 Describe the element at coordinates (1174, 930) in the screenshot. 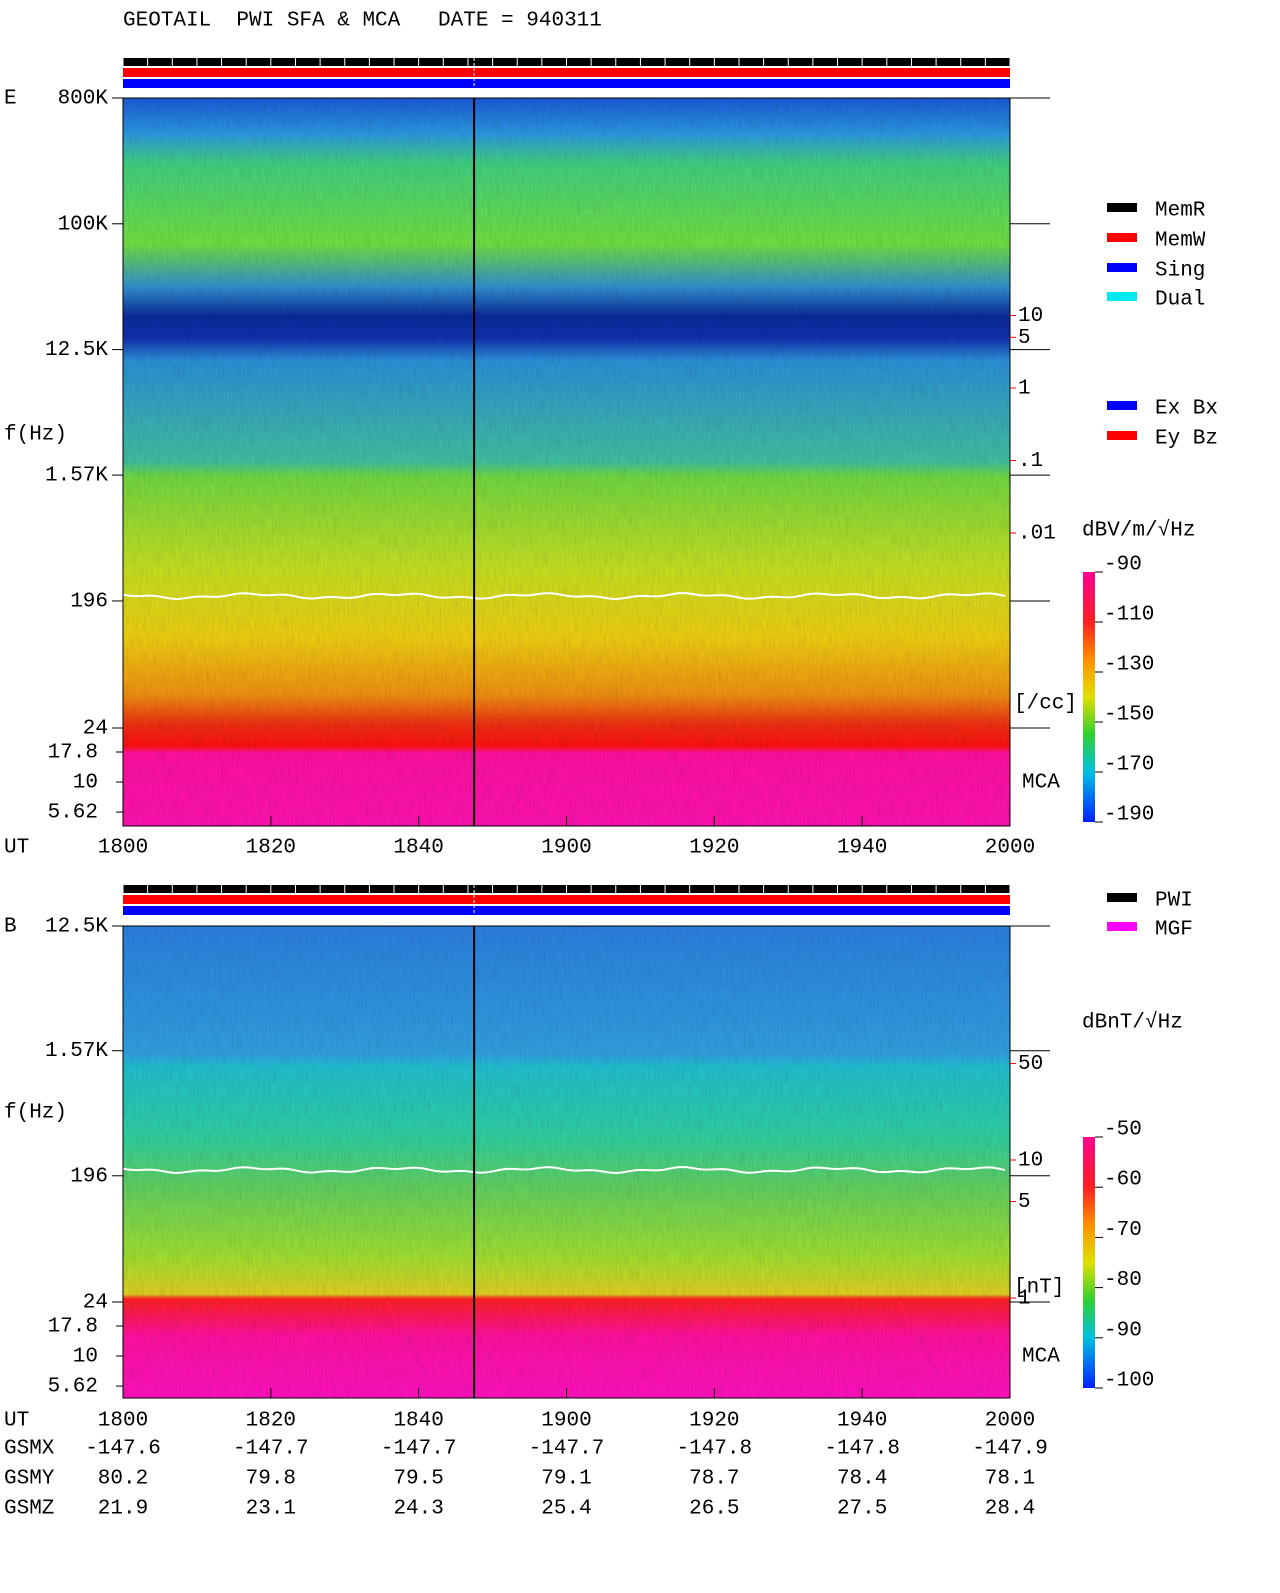

I see `legend-label: MGF` at that location.